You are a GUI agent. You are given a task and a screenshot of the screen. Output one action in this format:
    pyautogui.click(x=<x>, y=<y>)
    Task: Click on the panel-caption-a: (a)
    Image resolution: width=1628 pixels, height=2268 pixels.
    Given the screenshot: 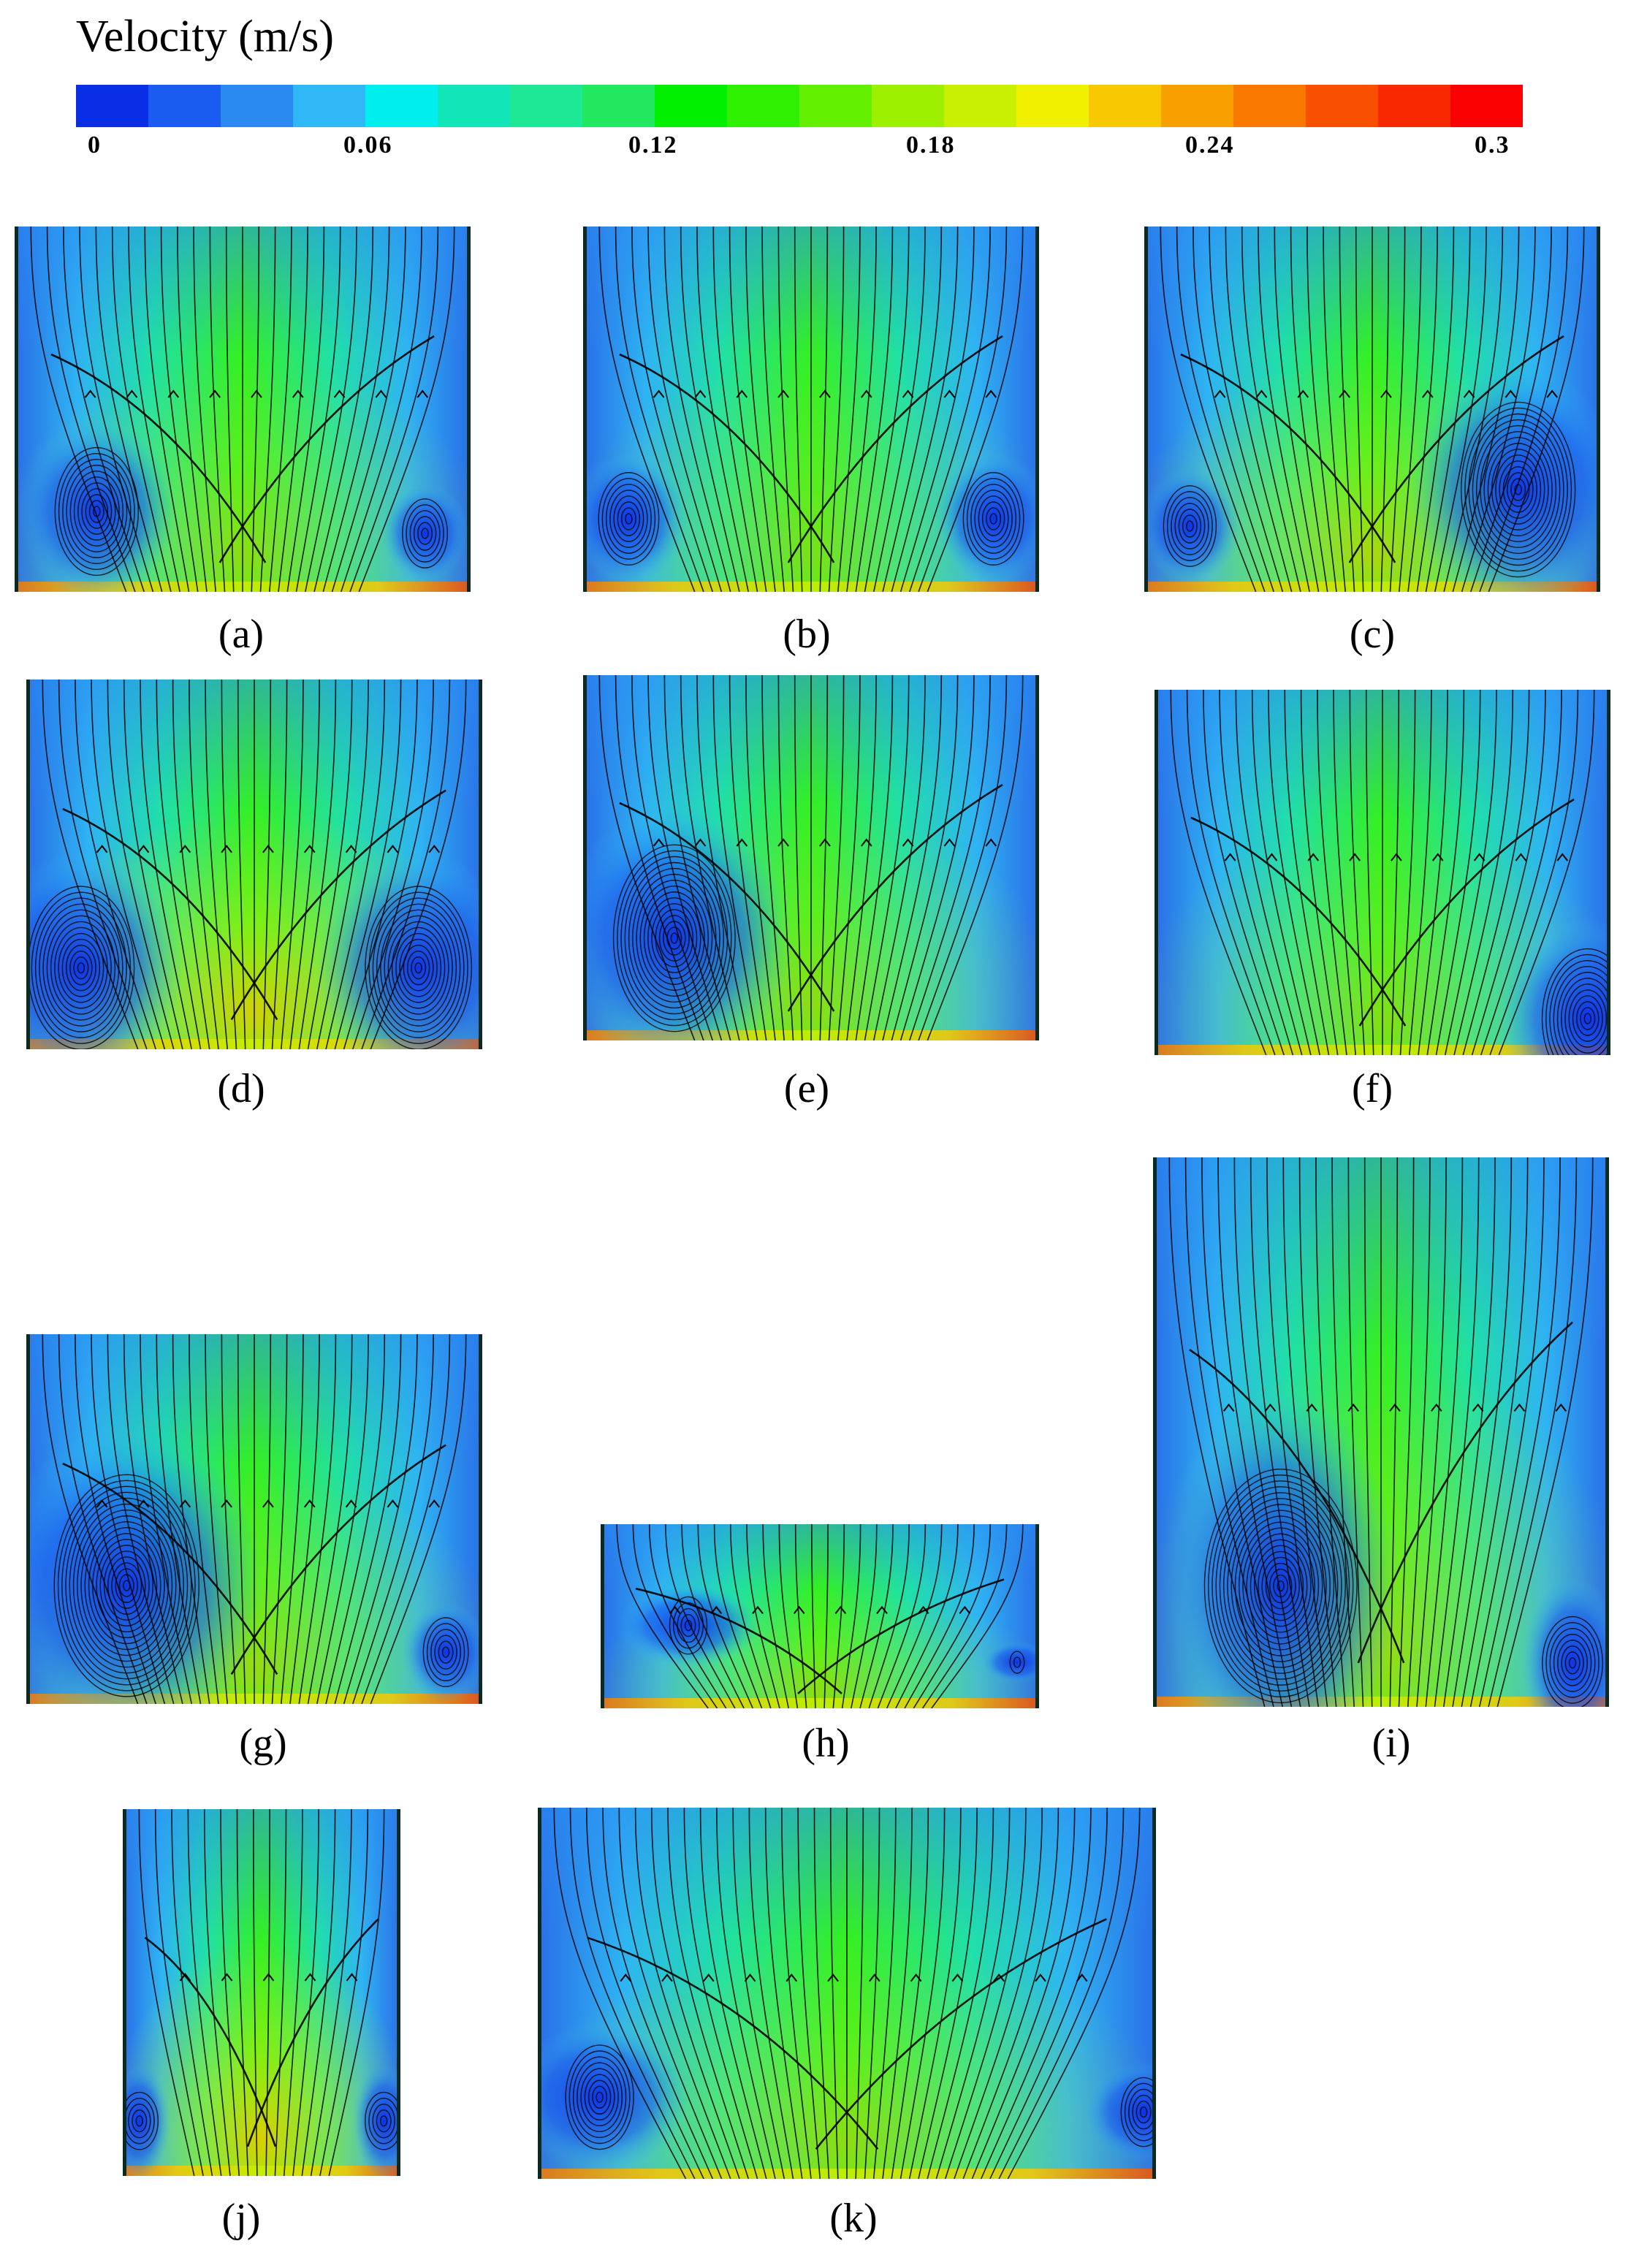 What is the action you would take?
    pyautogui.click(x=242, y=634)
    